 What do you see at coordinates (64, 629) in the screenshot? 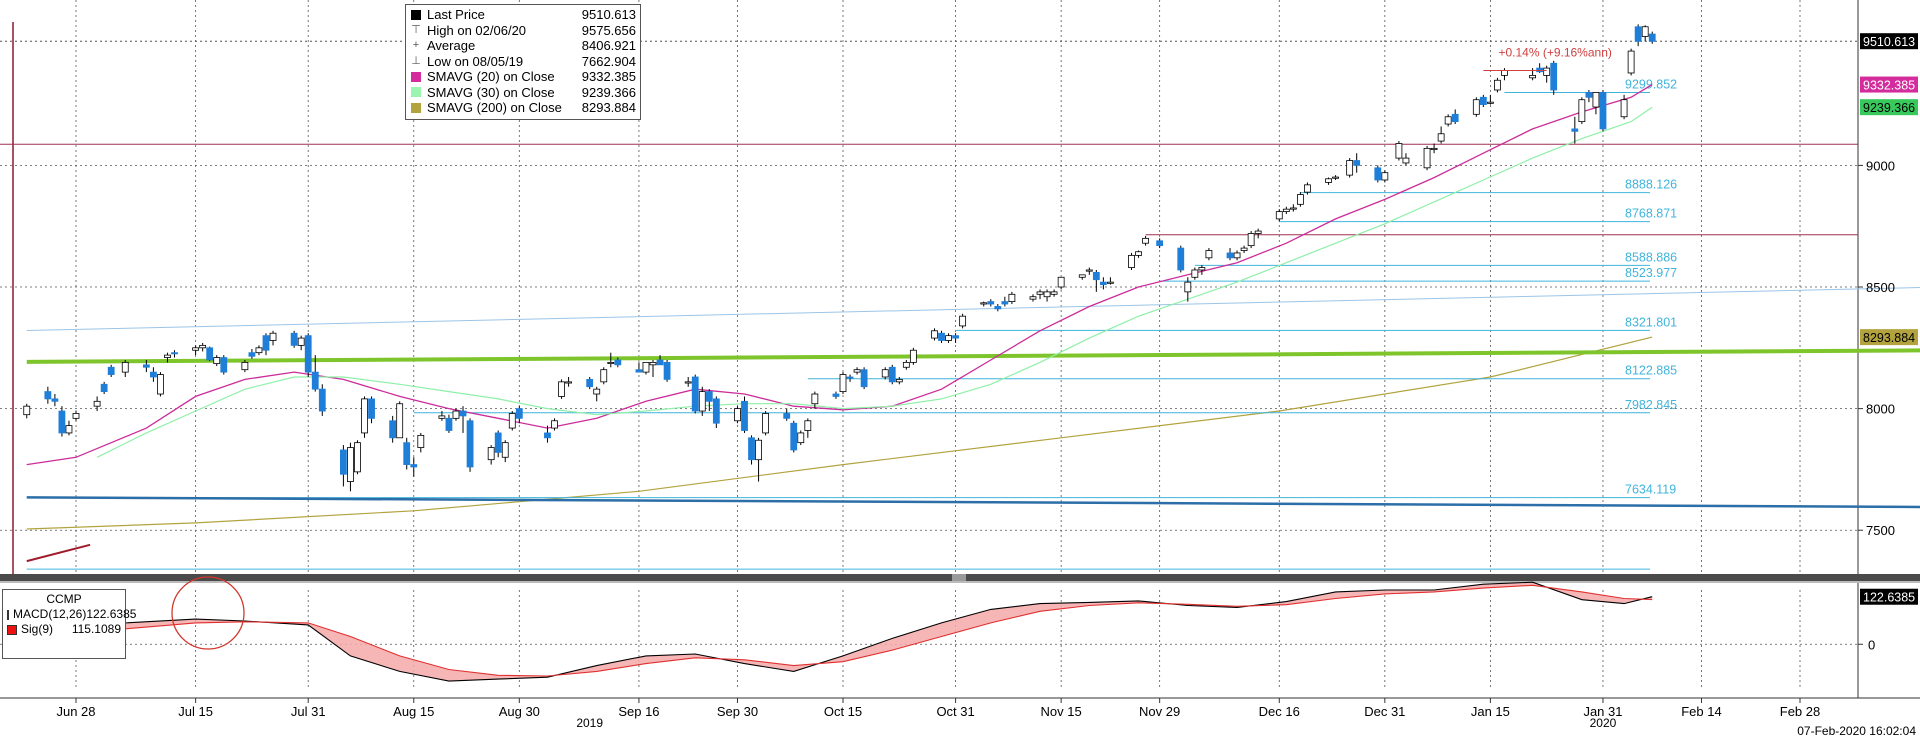
I see `signal-legend-row: Sig(9) 115.1089` at bounding box center [64, 629].